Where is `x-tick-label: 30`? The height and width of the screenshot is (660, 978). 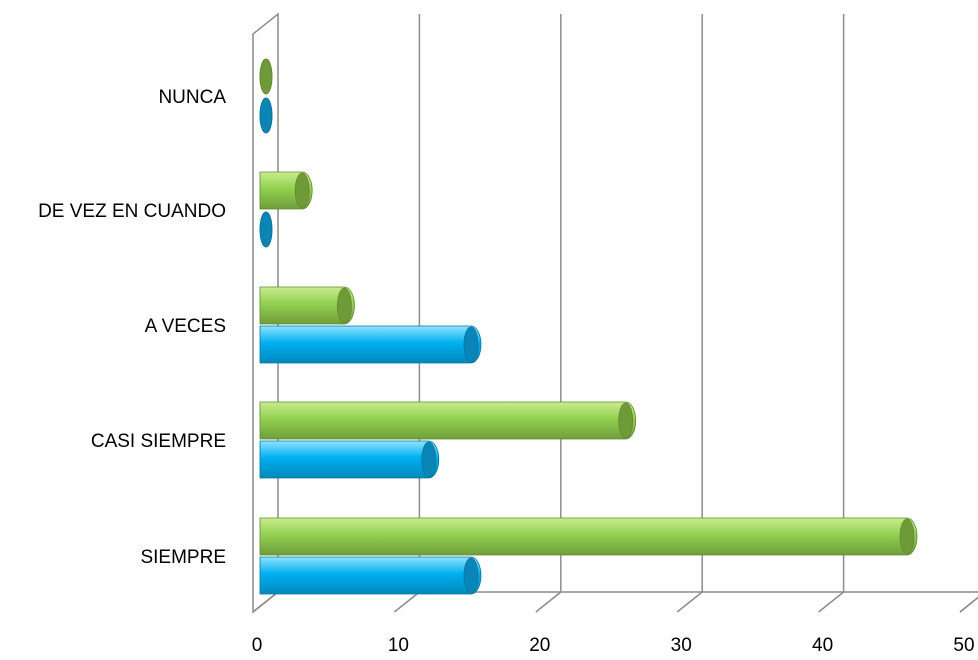 x-tick-label: 30 is located at coordinates (681, 645).